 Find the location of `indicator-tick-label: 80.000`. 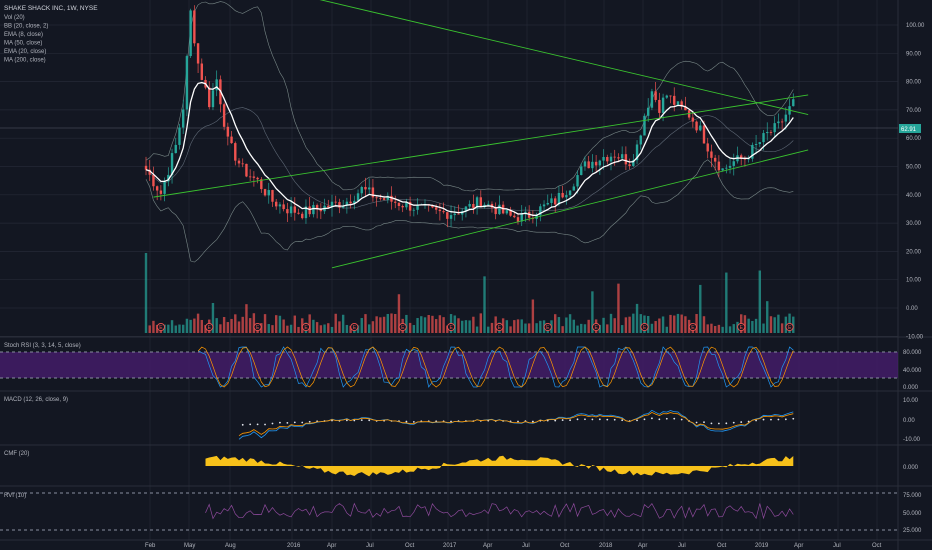

indicator-tick-label: 80.000 is located at coordinates (912, 353).